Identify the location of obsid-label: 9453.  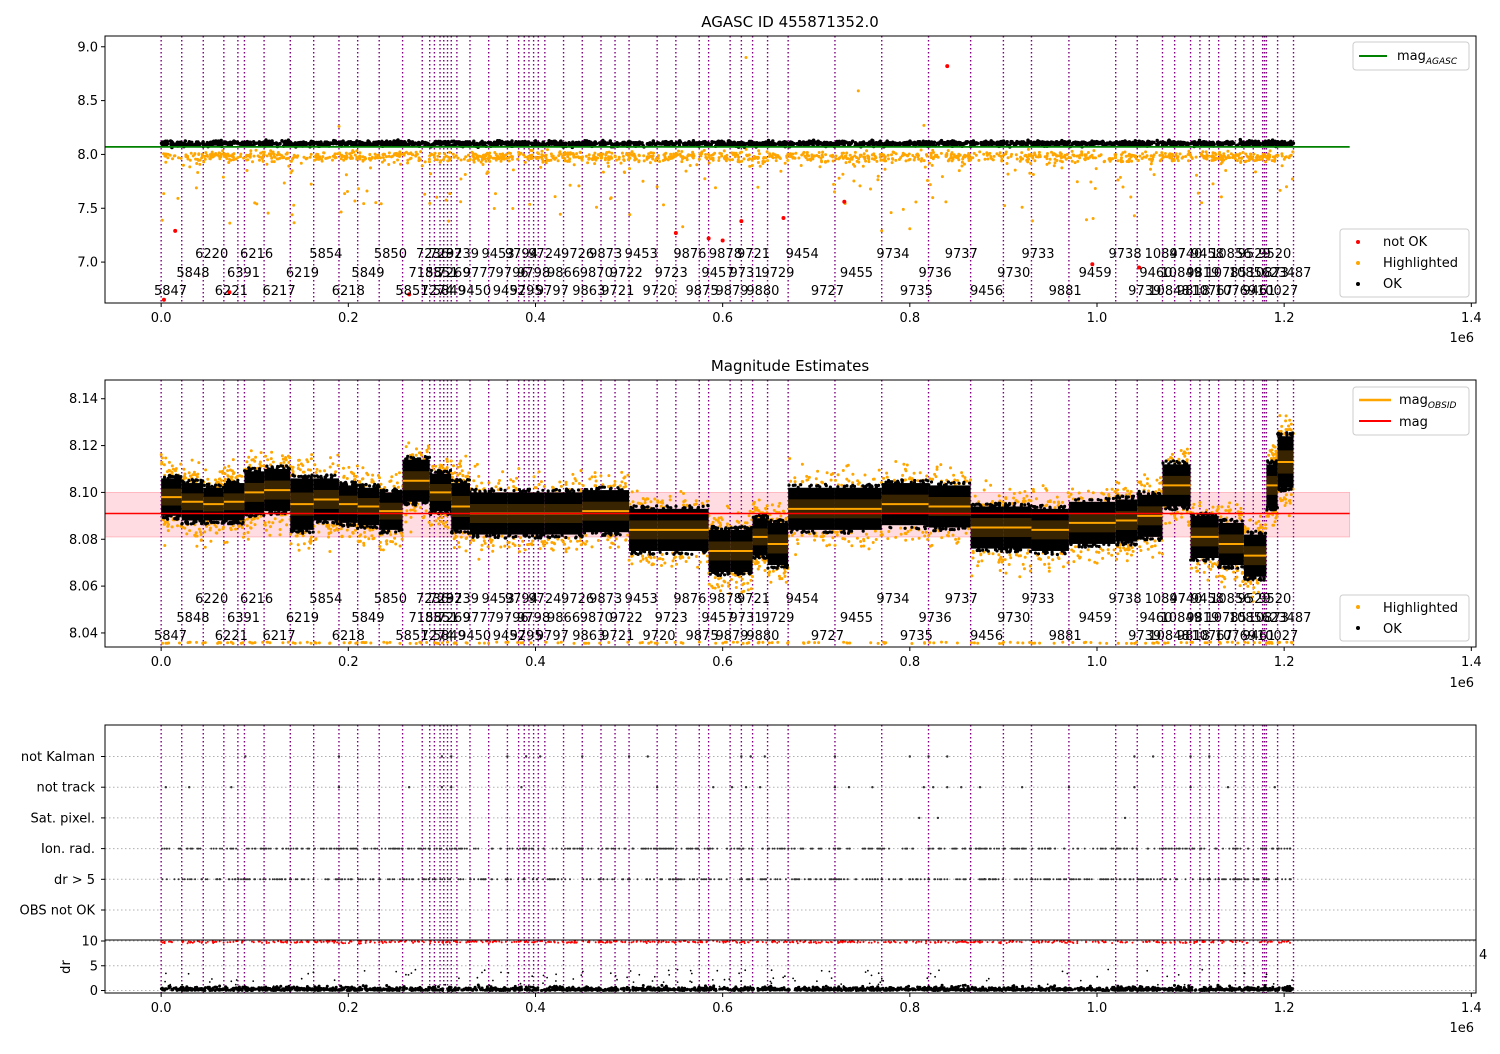
(641, 254).